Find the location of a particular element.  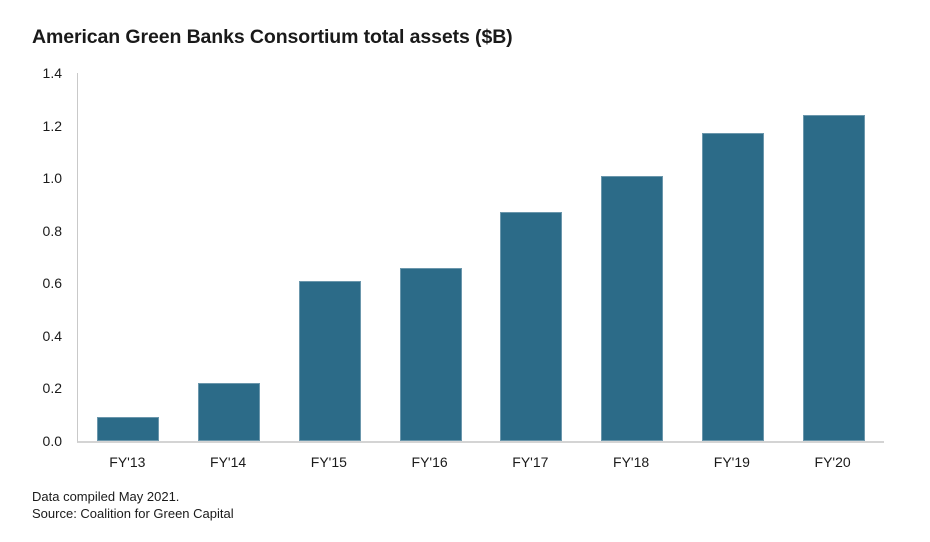

footnote-source: Source: Coalition for Green Capital is located at coordinates (133, 513).